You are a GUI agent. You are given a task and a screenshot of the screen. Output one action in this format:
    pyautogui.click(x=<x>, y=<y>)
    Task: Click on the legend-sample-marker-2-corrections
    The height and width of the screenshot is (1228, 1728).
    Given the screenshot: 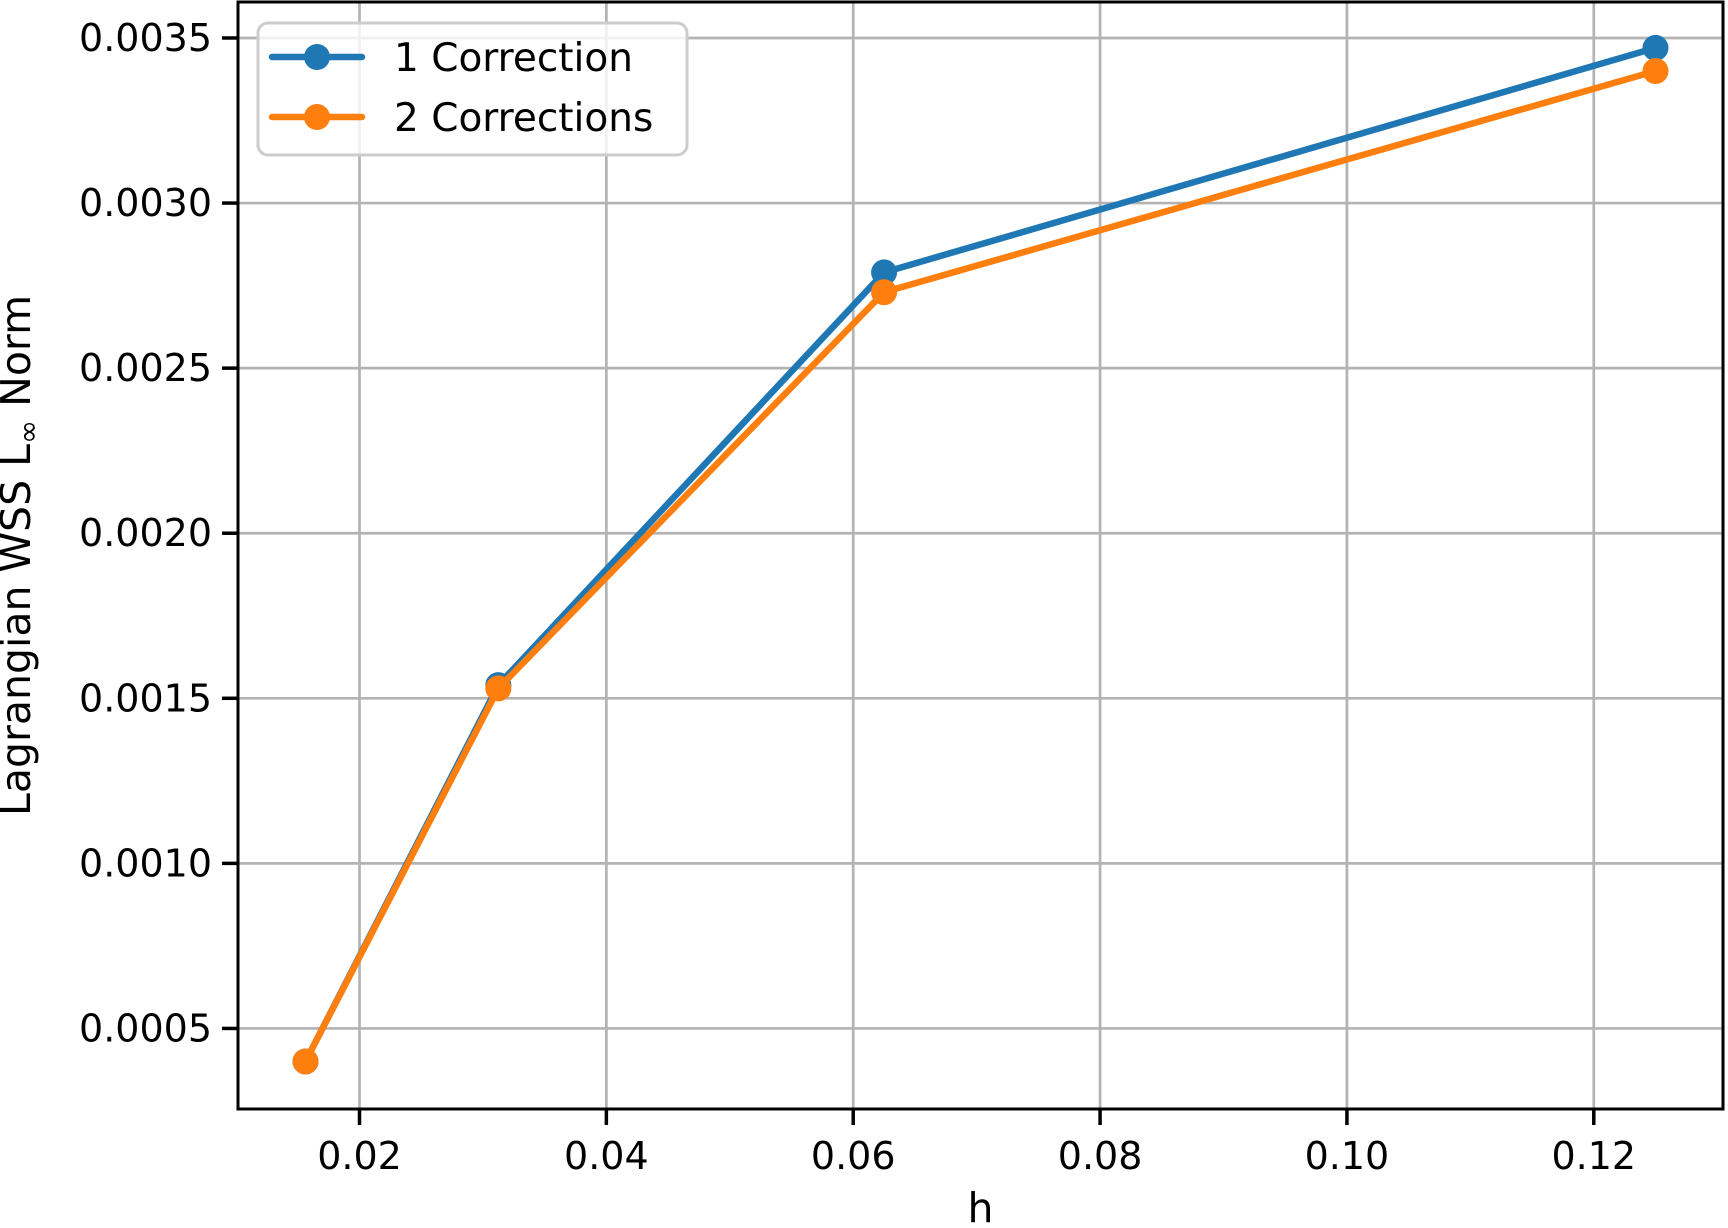 What is the action you would take?
    pyautogui.click(x=317, y=117)
    